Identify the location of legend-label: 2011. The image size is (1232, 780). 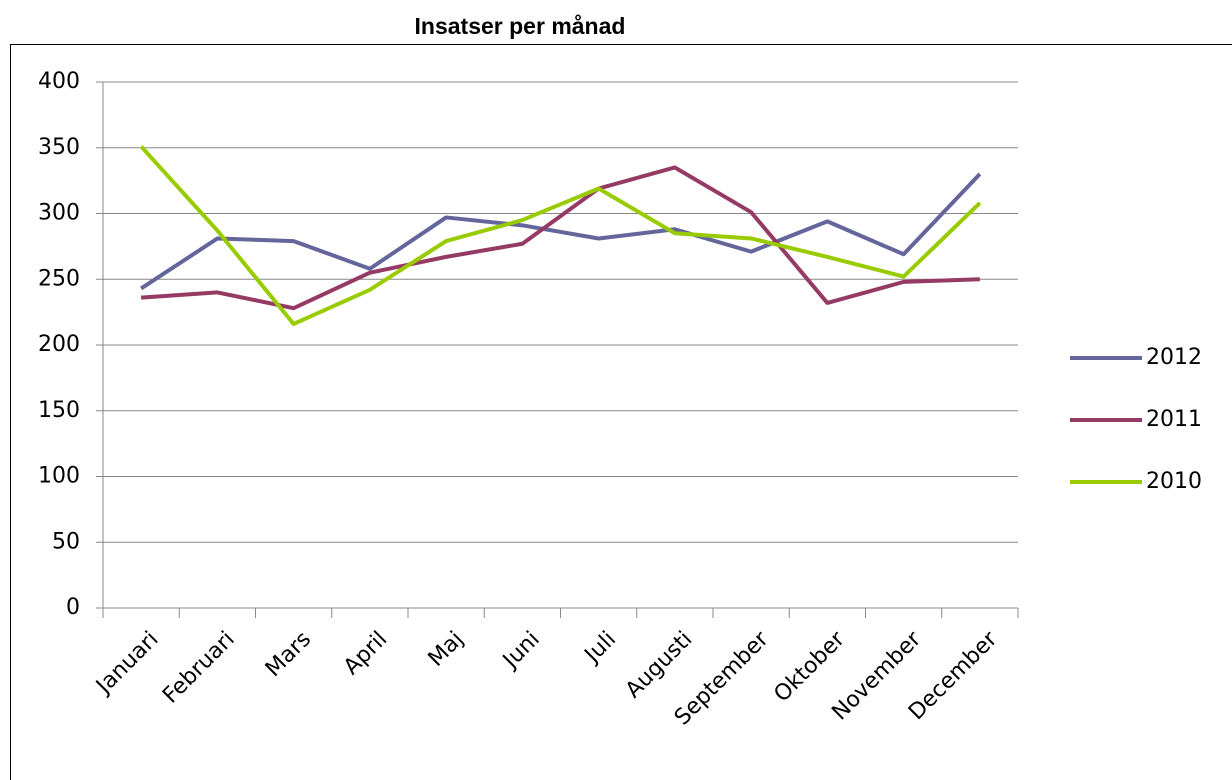
(1174, 419).